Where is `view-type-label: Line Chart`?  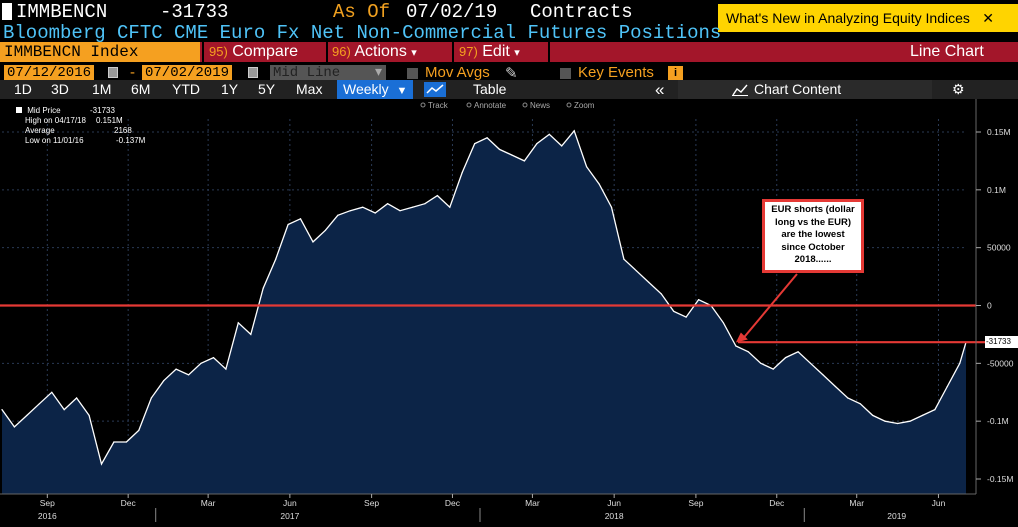 view-type-label: Line Chart is located at coordinates (947, 51).